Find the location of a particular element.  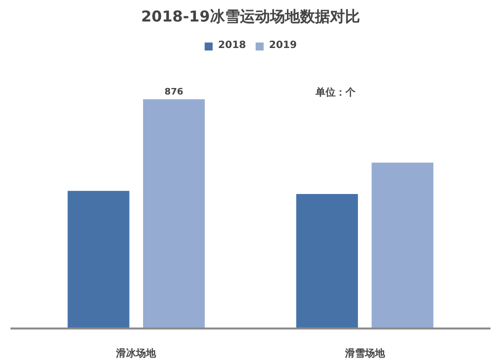

text: 单位：个 is located at coordinates (335, 92).